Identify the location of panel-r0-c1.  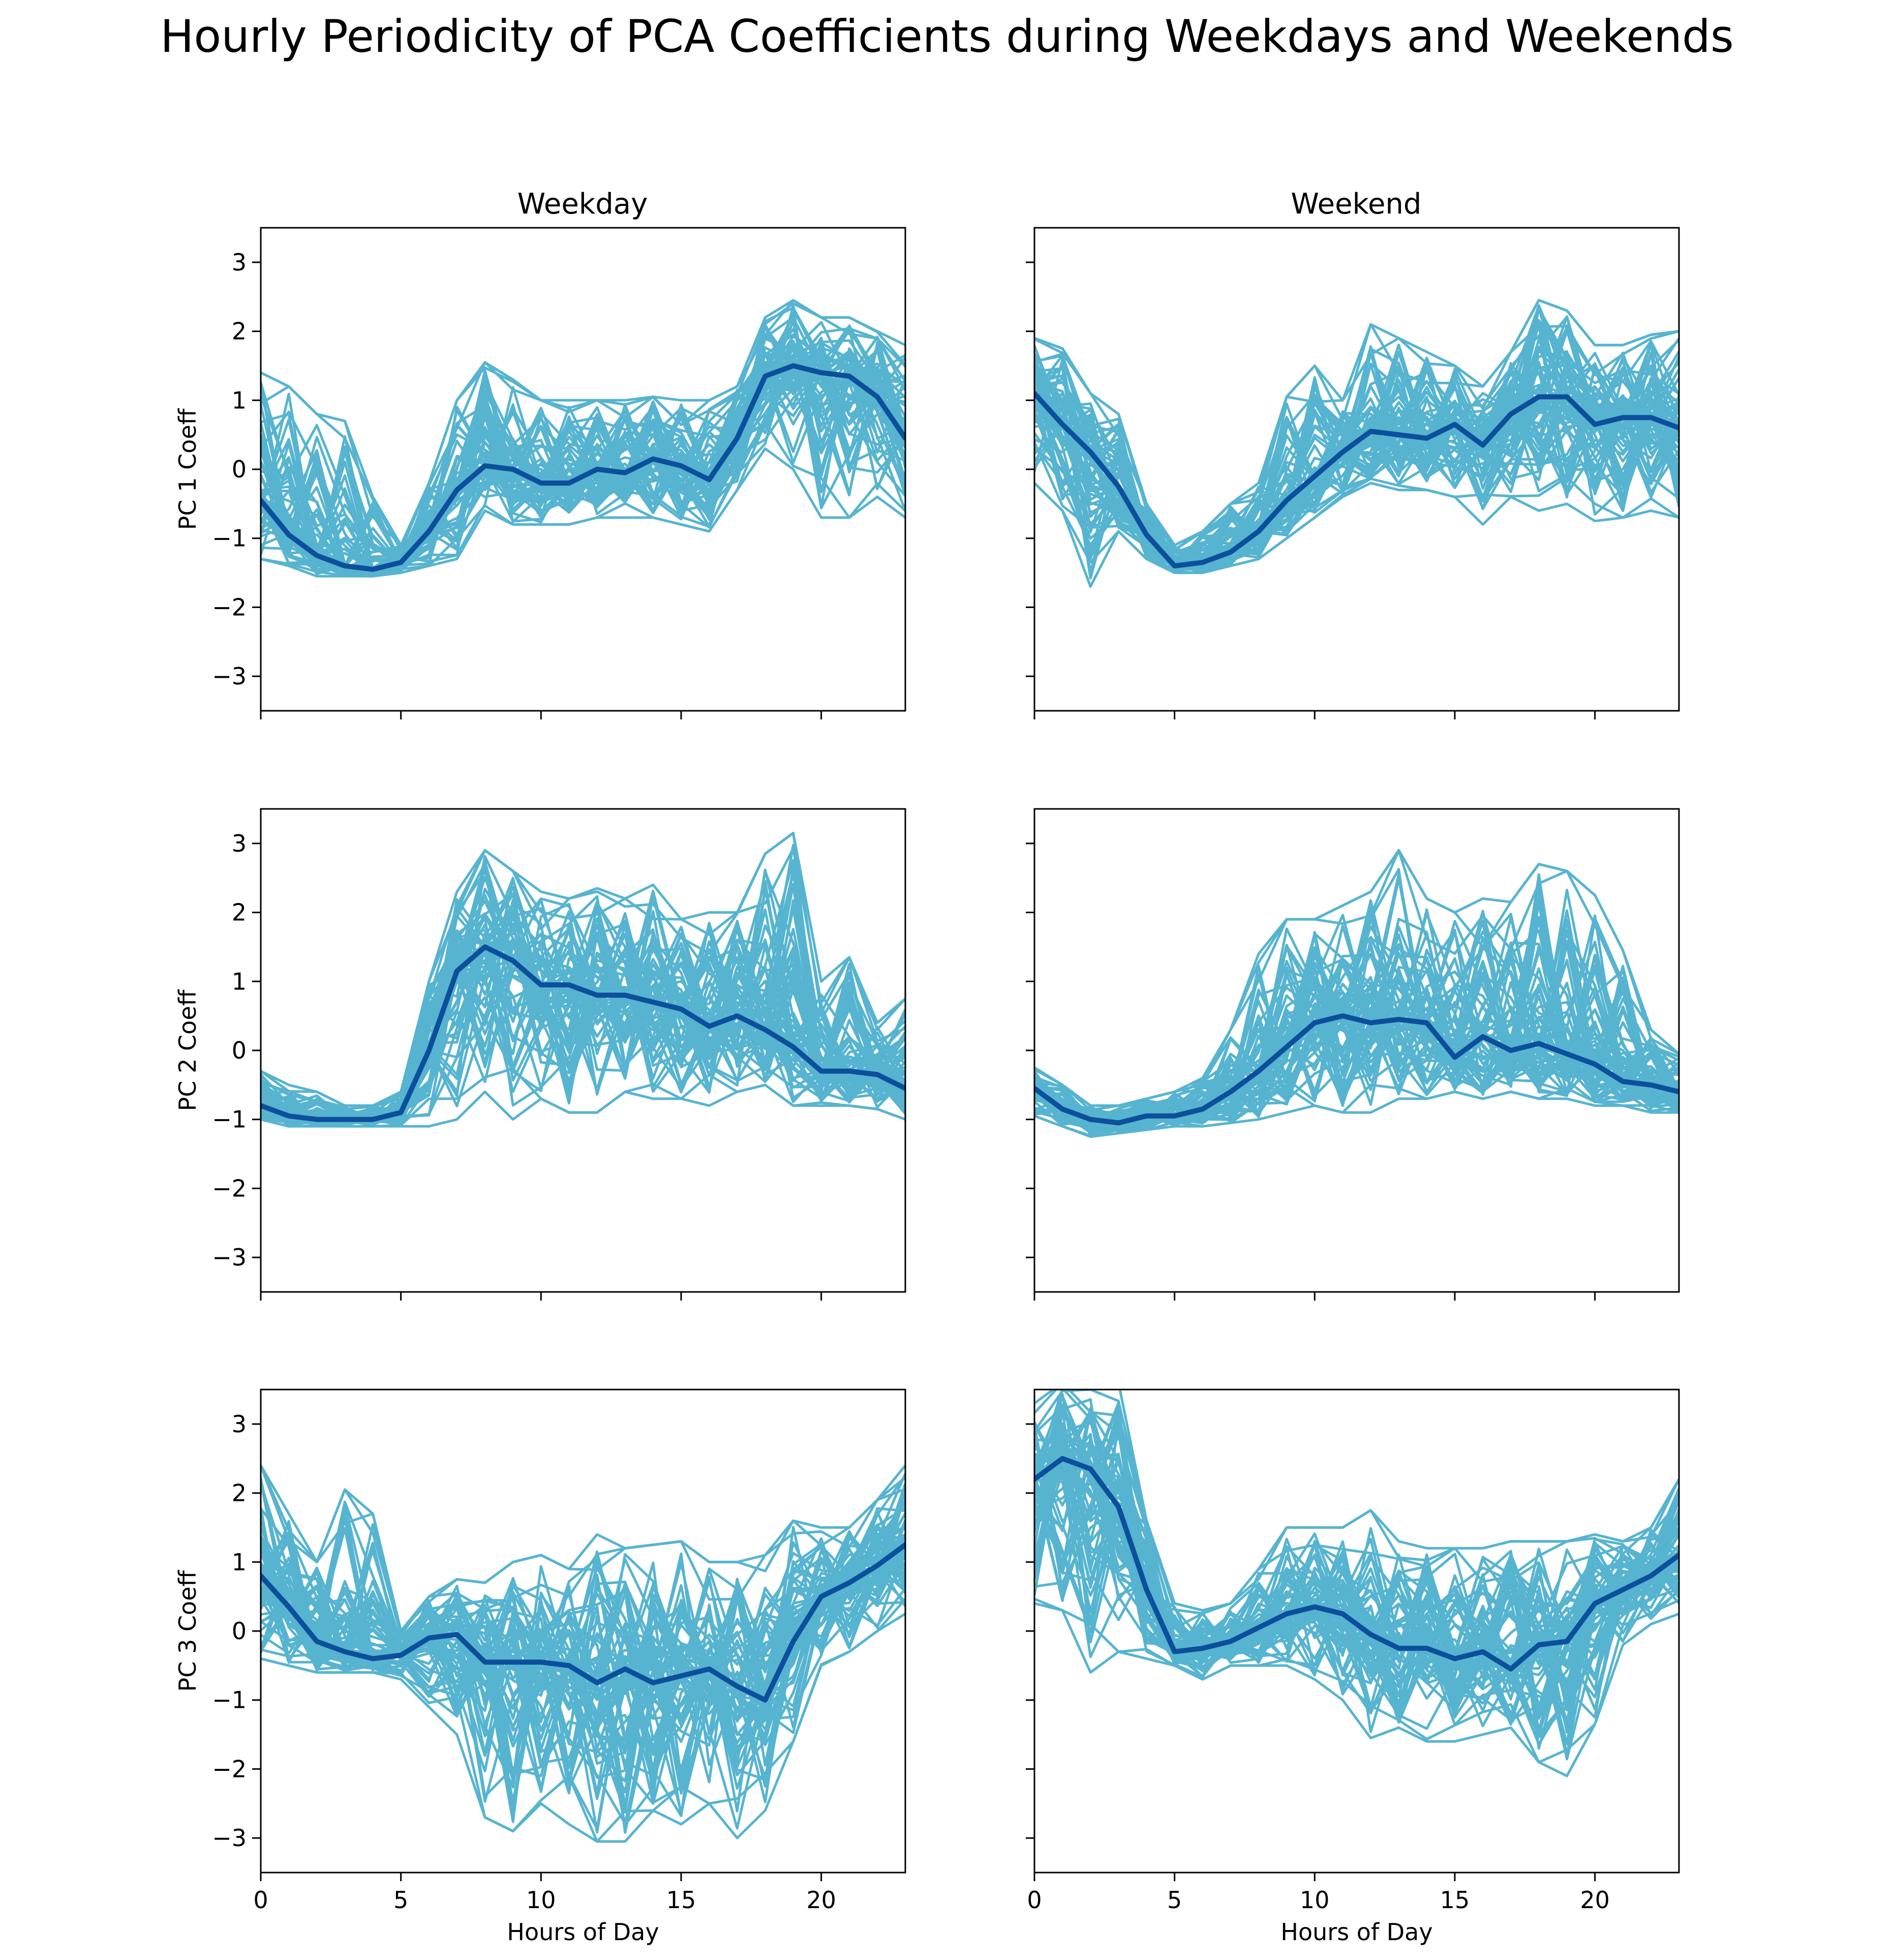
(1353, 473).